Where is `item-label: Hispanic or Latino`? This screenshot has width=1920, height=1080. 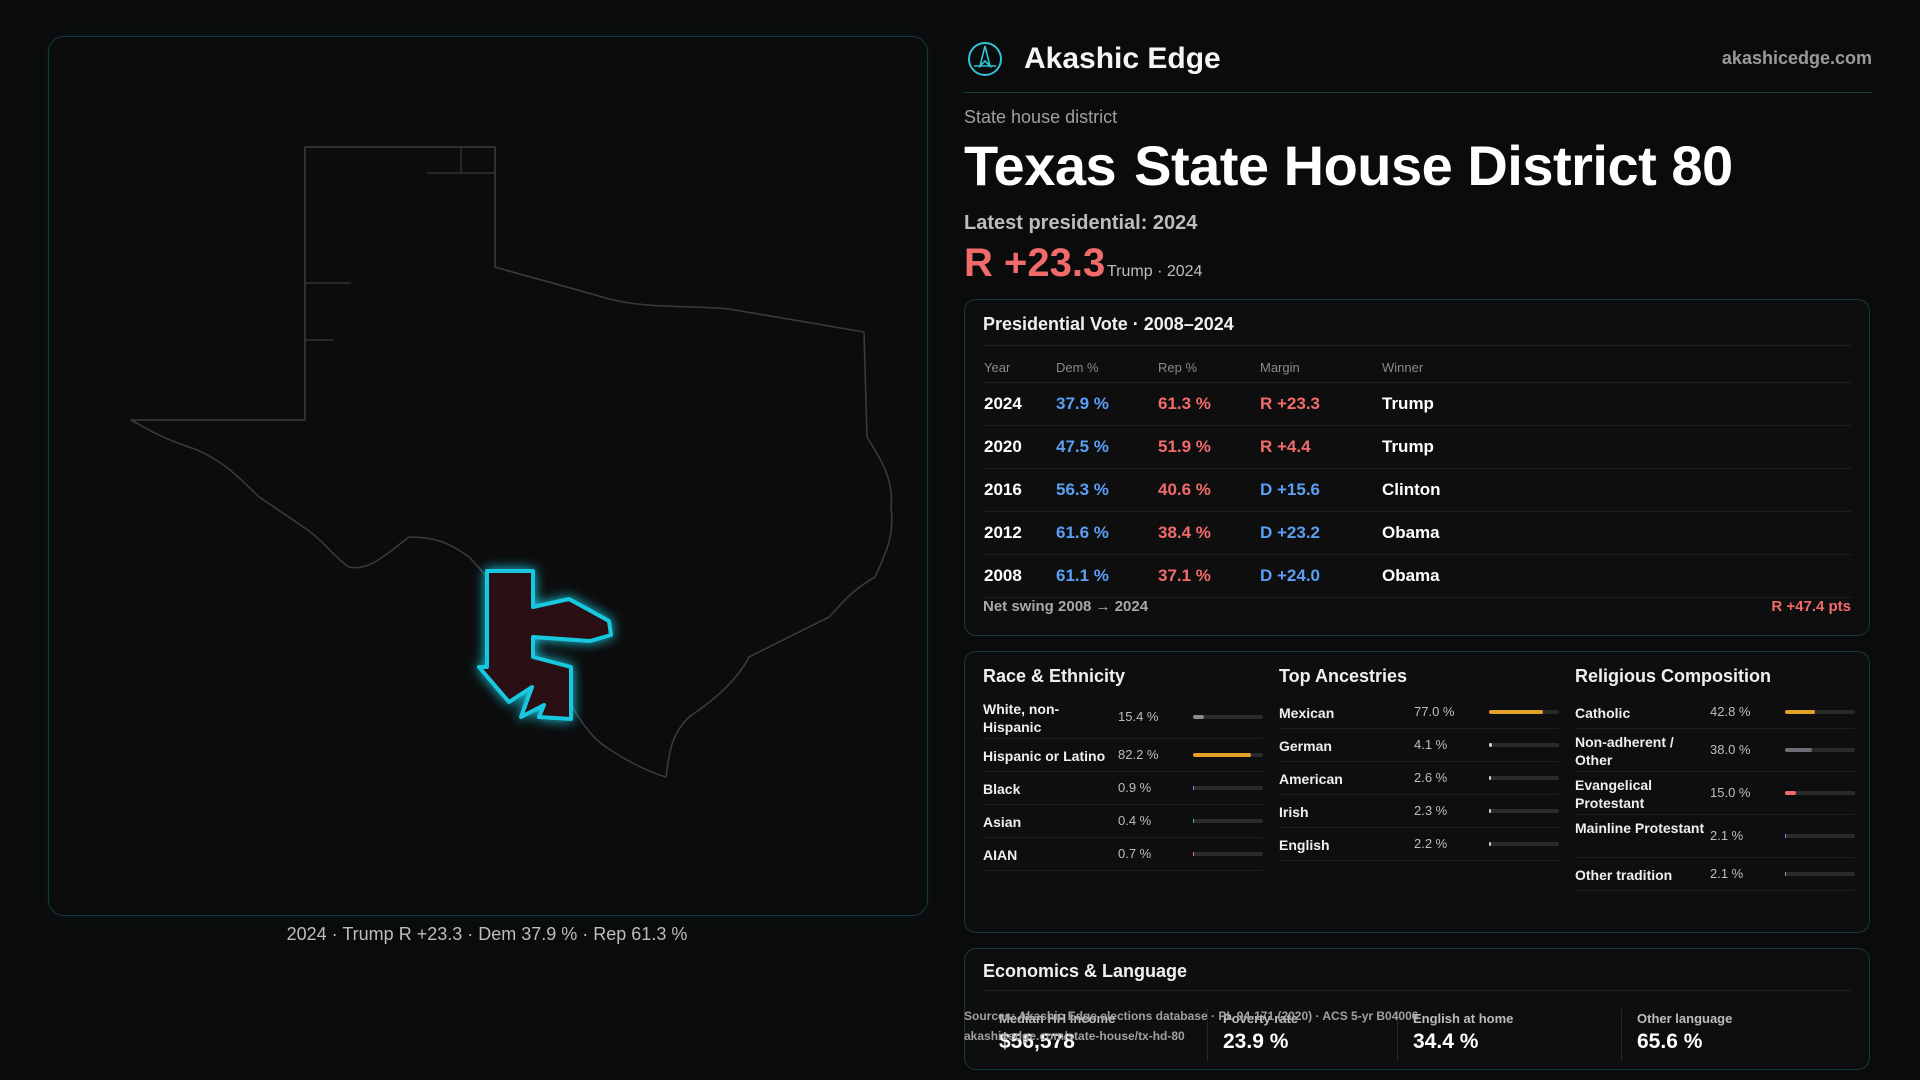
item-label: Hispanic or Latino is located at coordinates (1044, 756).